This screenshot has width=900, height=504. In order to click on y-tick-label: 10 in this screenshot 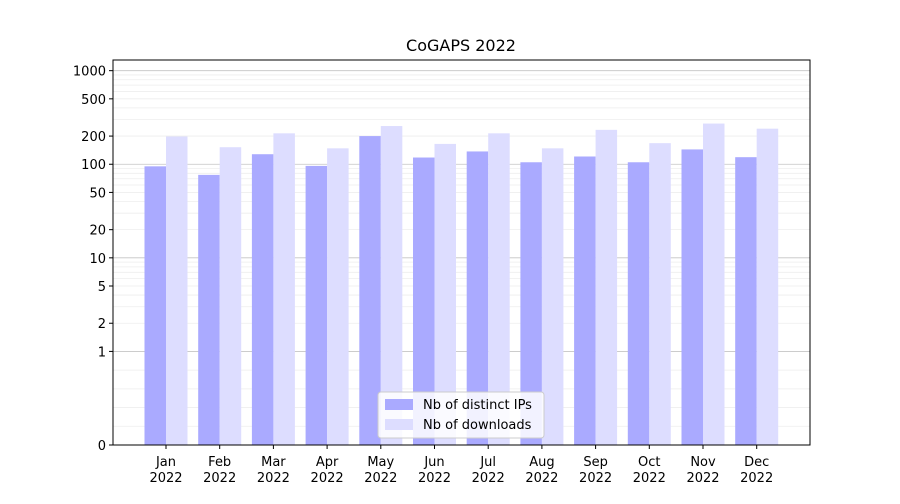, I will do `click(97, 259)`.